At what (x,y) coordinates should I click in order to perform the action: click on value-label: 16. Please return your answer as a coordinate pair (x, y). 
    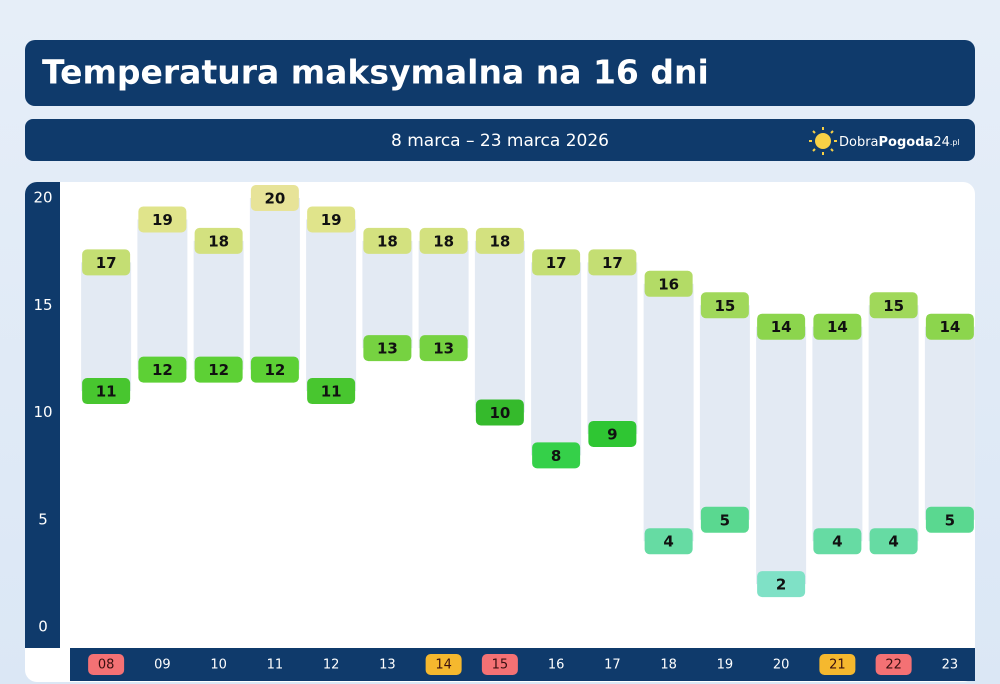
    Looking at the image, I should click on (668, 284).